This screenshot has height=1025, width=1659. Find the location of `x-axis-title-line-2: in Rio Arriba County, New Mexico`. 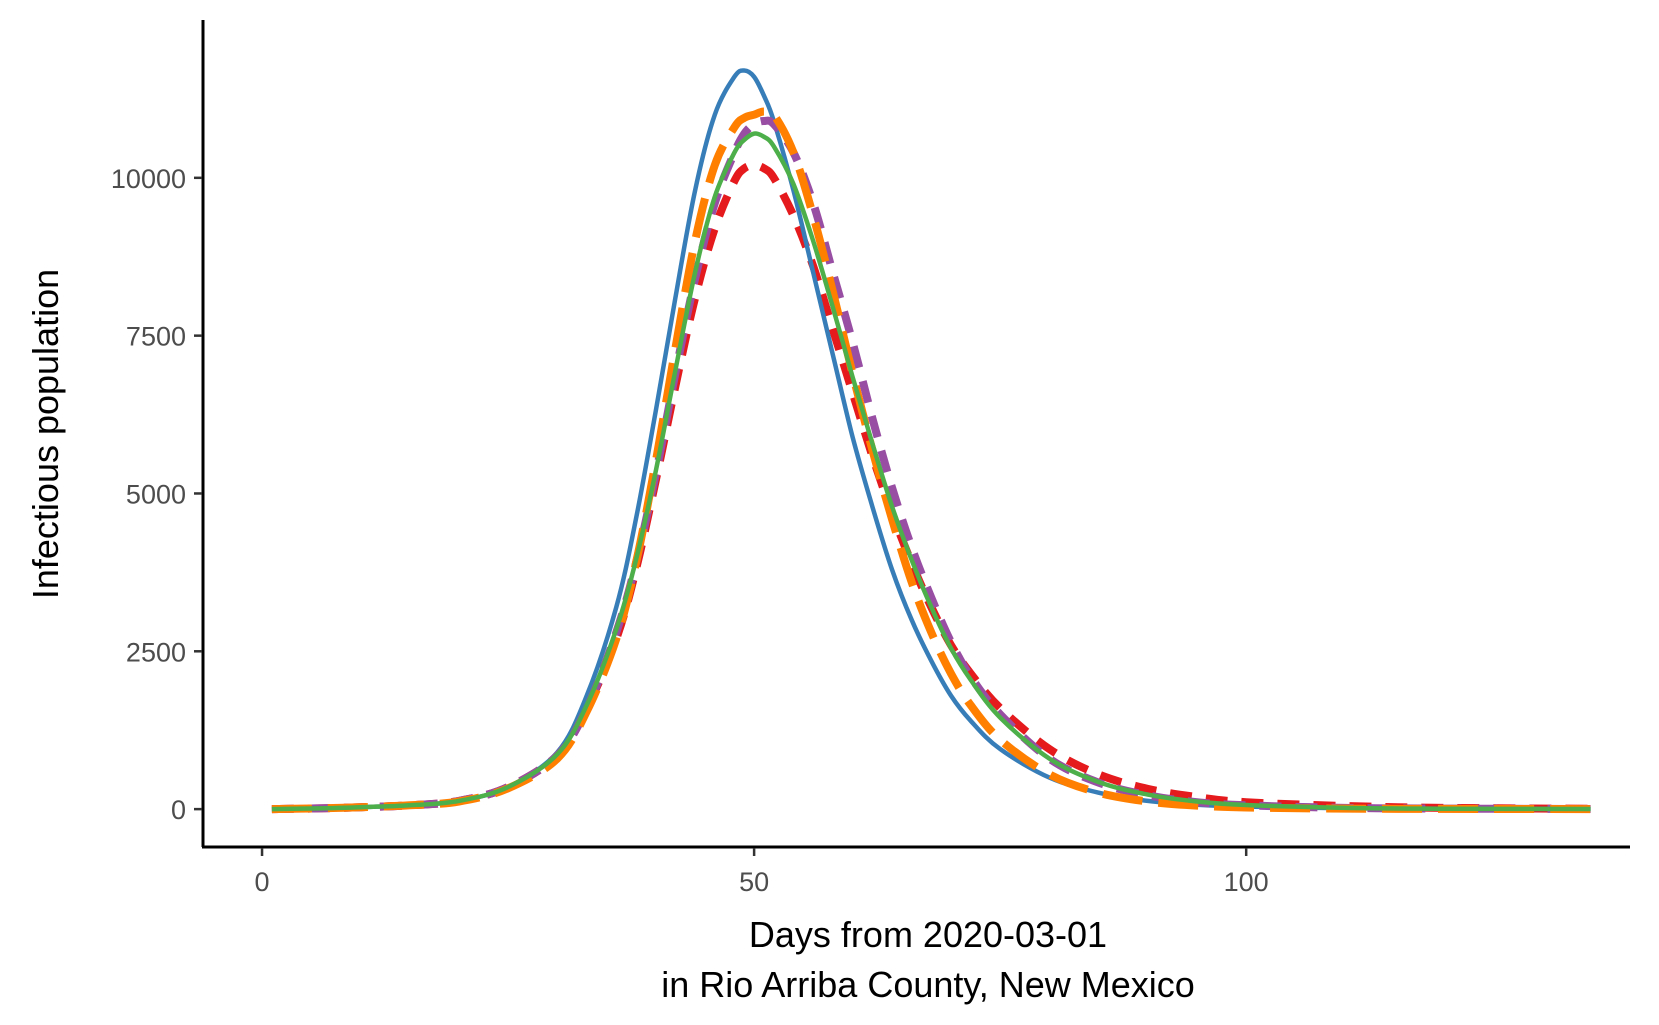

x-axis-title-line-2: in Rio Arriba County, New Mexico is located at coordinates (928, 984).